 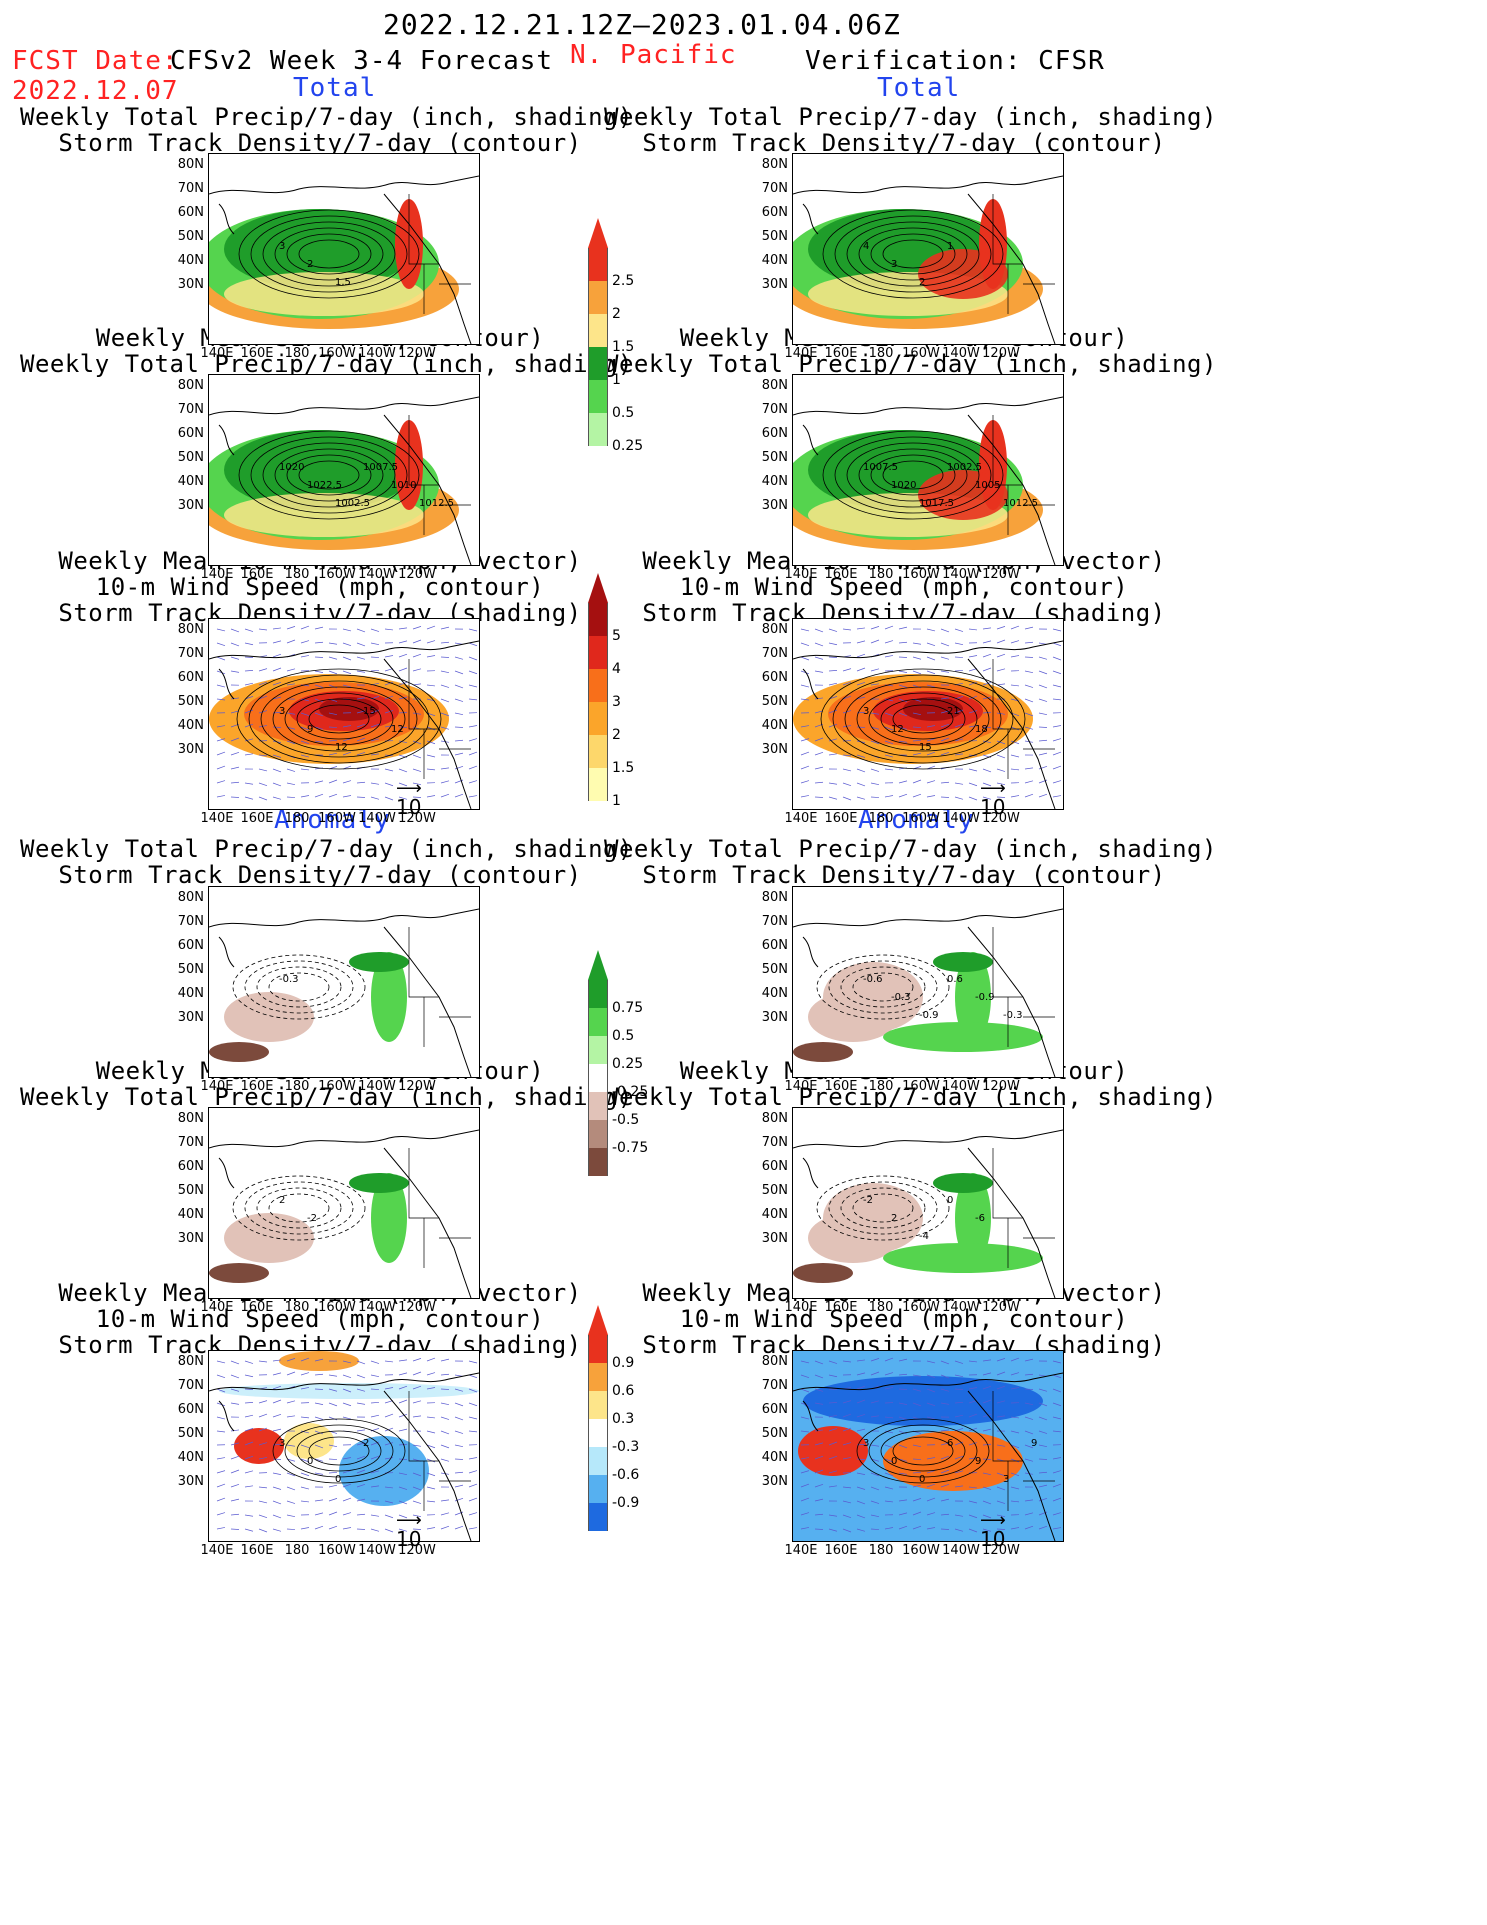 What do you see at coordinates (978, 1461) in the screenshot?
I see `contour-label: 9` at bounding box center [978, 1461].